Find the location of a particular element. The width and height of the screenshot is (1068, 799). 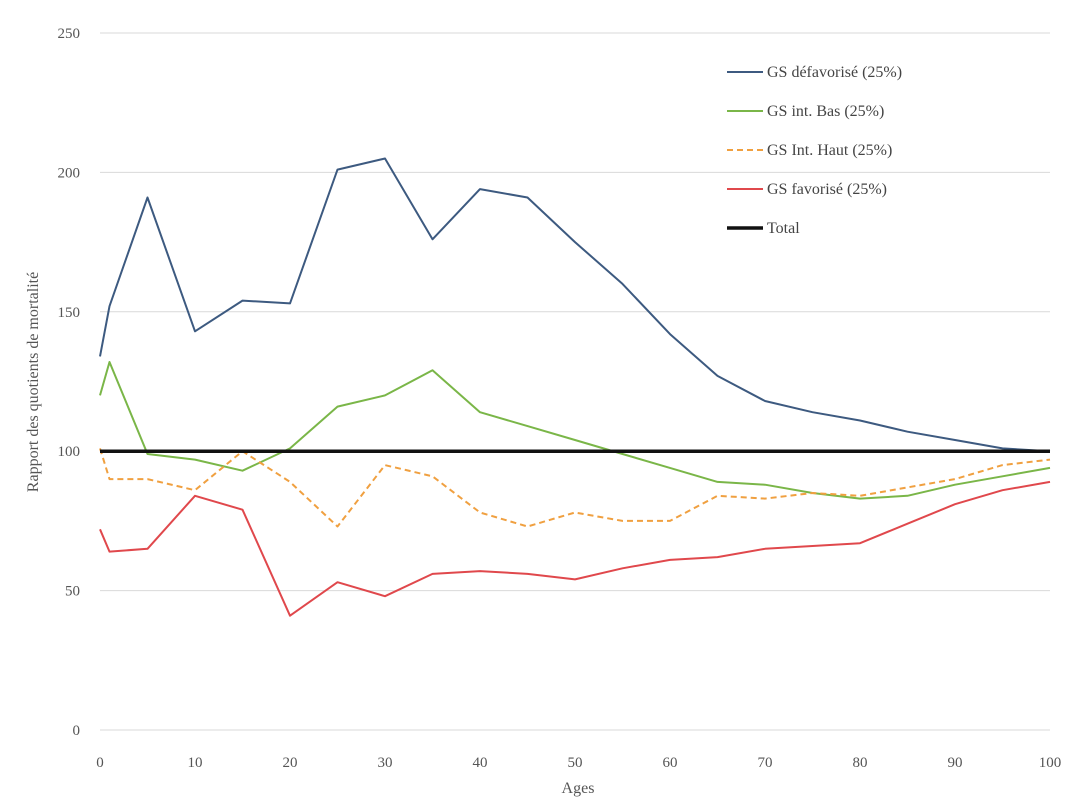

y-axis-title: Rapport des quotients de mortalité is located at coordinates (33, 382).